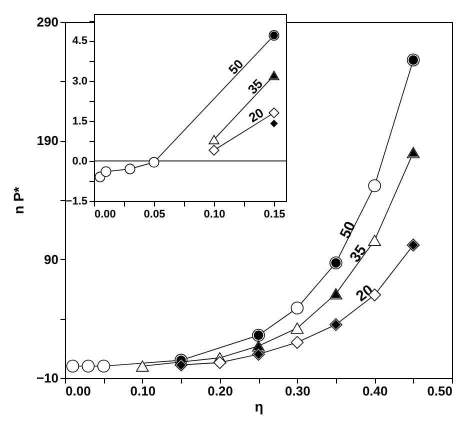  What do you see at coordinates (80, 41) in the screenshot?
I see `y-tick-label: 4.5` at bounding box center [80, 41].